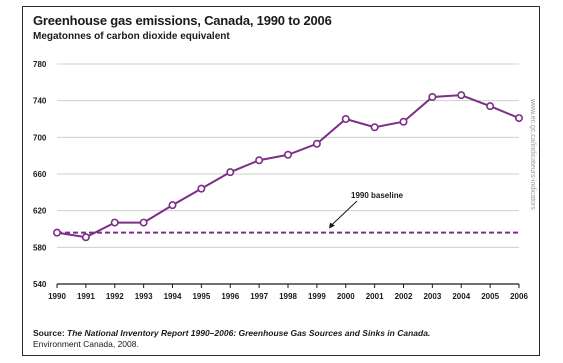 Image resolution: width=563 pixels, height=363 pixels. I want to click on data-point-2005, so click(490, 106).